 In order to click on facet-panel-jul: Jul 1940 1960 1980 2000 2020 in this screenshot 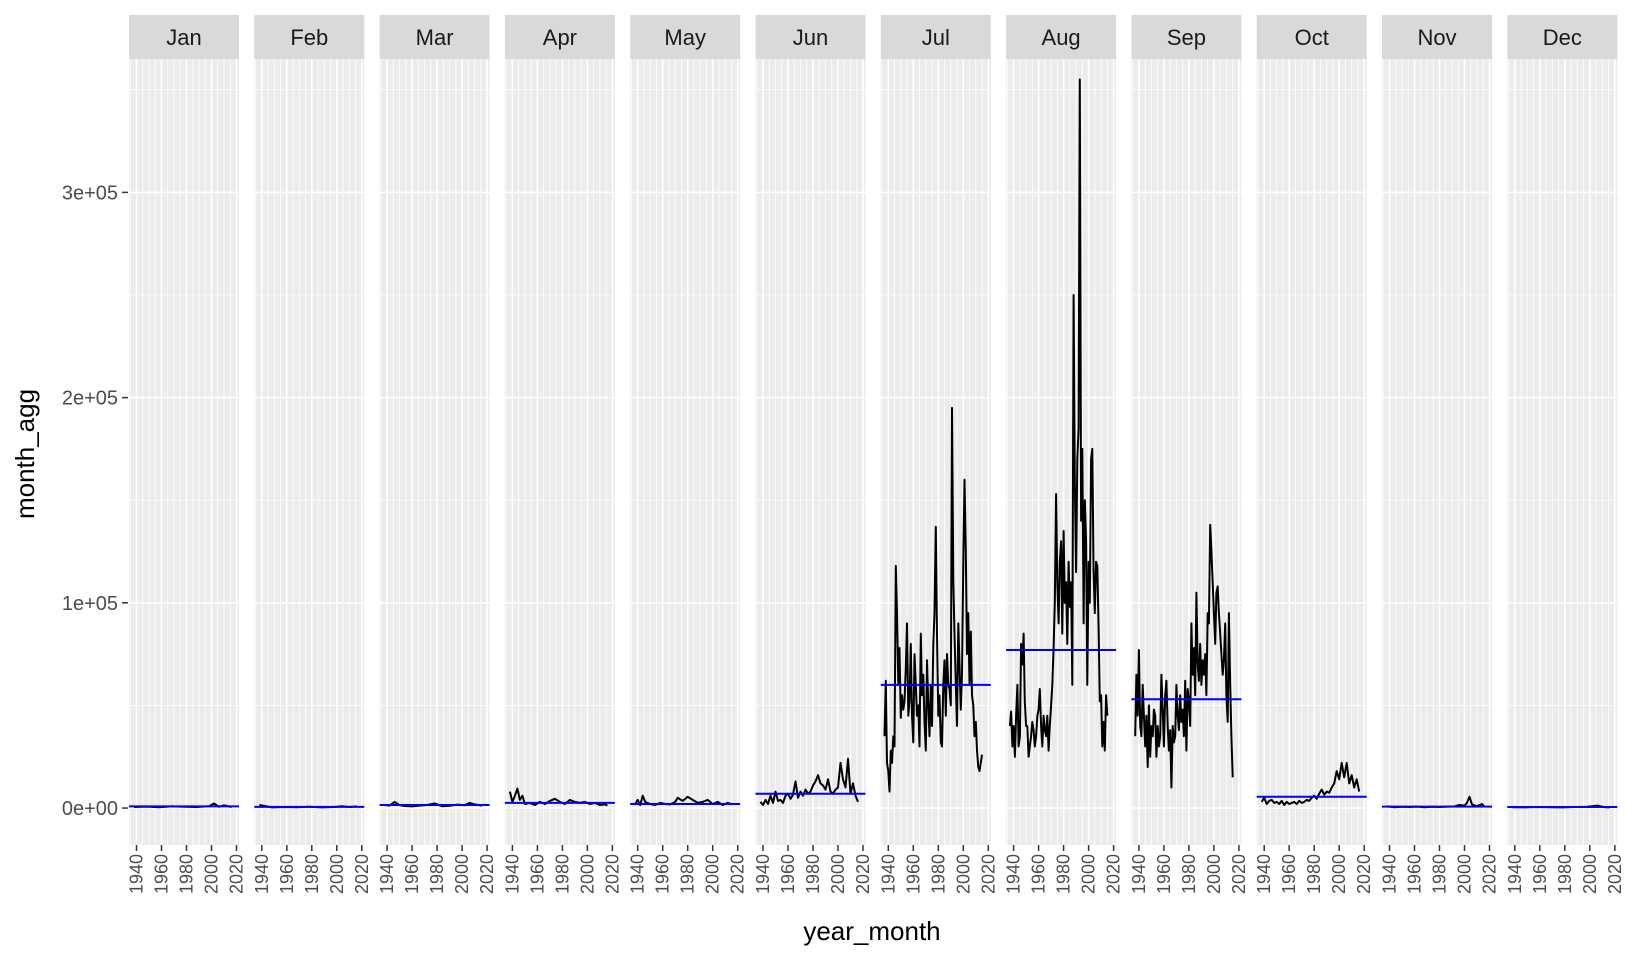, I will do `click(938, 454)`.